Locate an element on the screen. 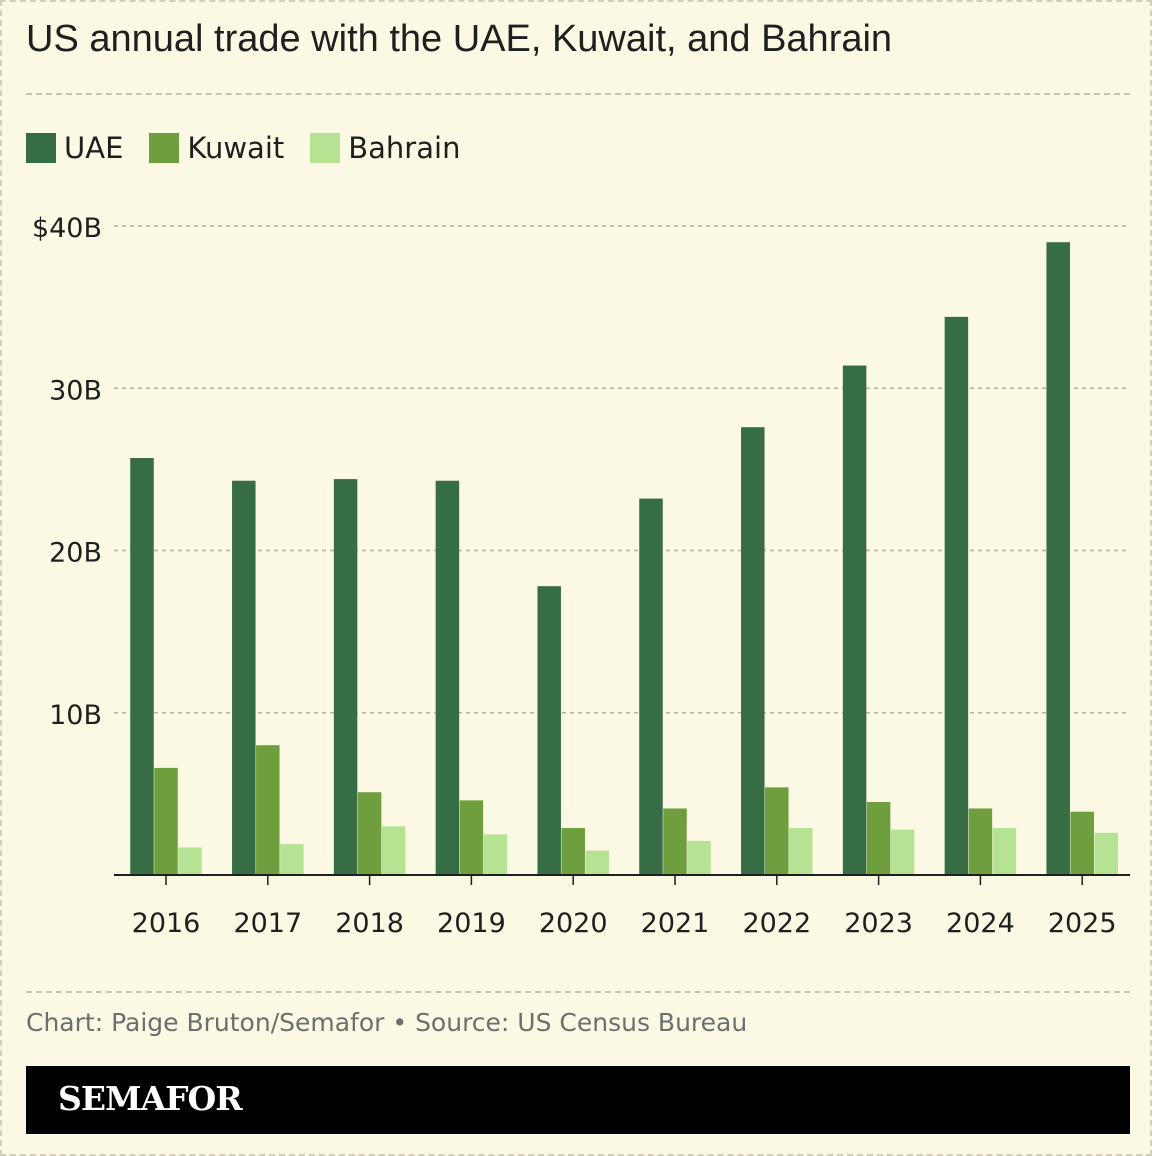 The width and height of the screenshot is (1152, 1156). bar-kuwait-2025 is located at coordinates (1082, 843).